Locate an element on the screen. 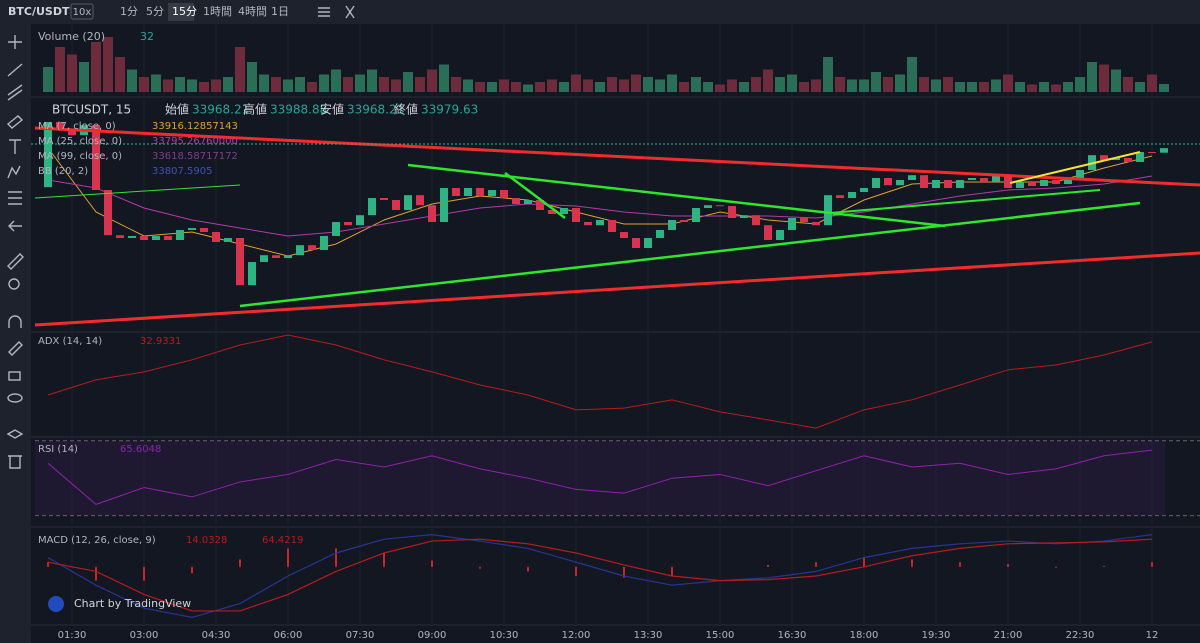  channel-tool is located at coordinates (15, 92).